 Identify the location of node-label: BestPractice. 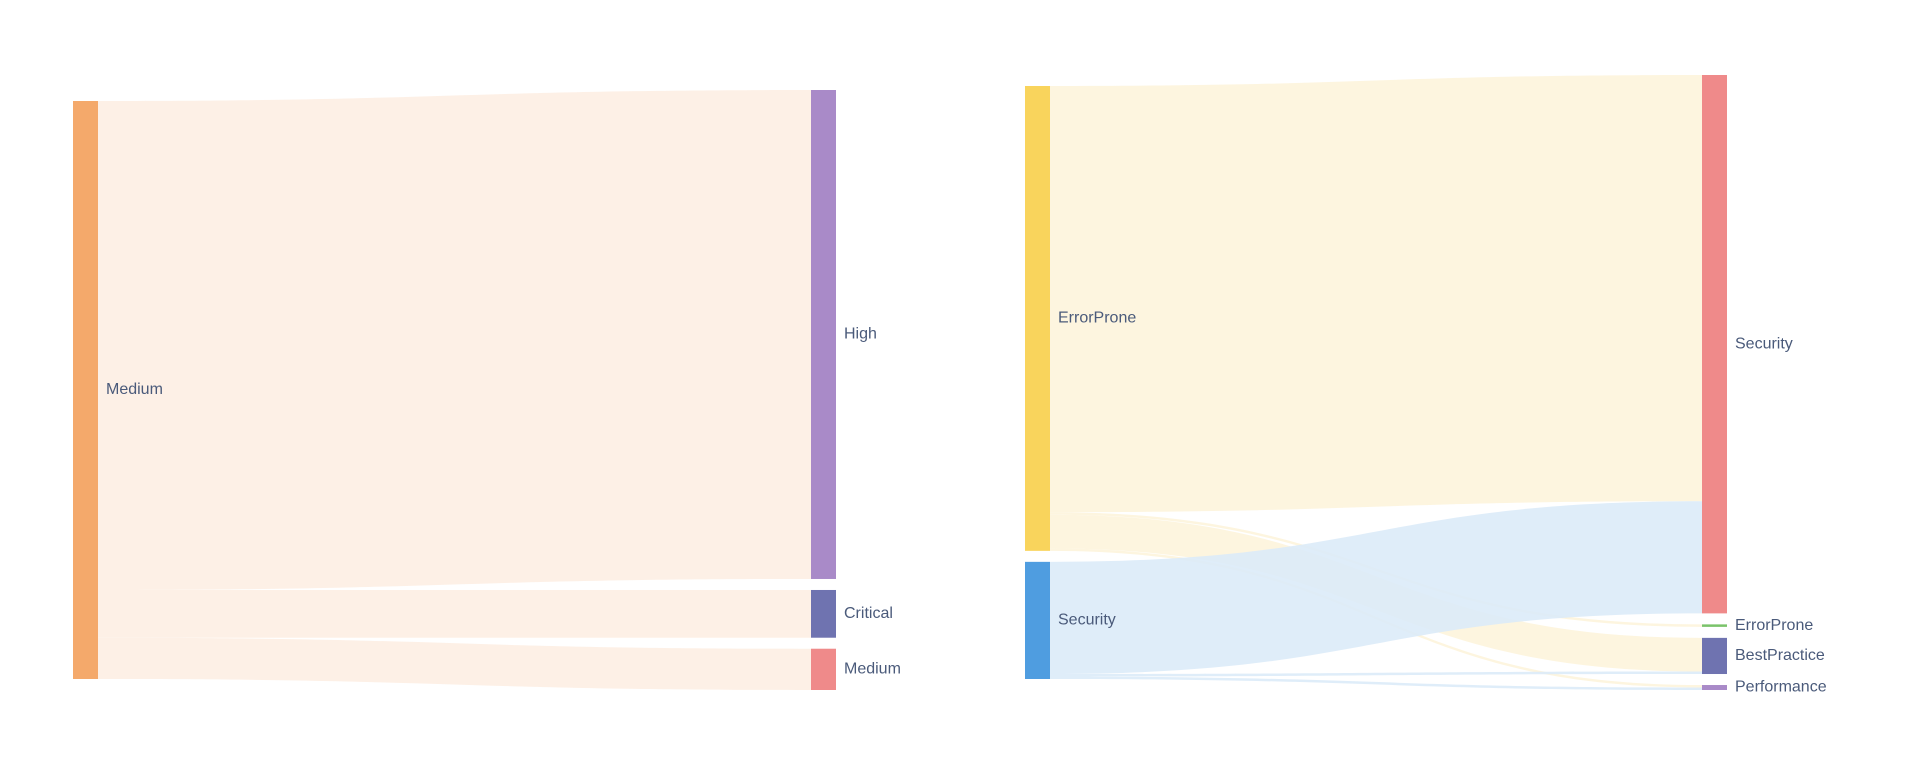
(1780, 655).